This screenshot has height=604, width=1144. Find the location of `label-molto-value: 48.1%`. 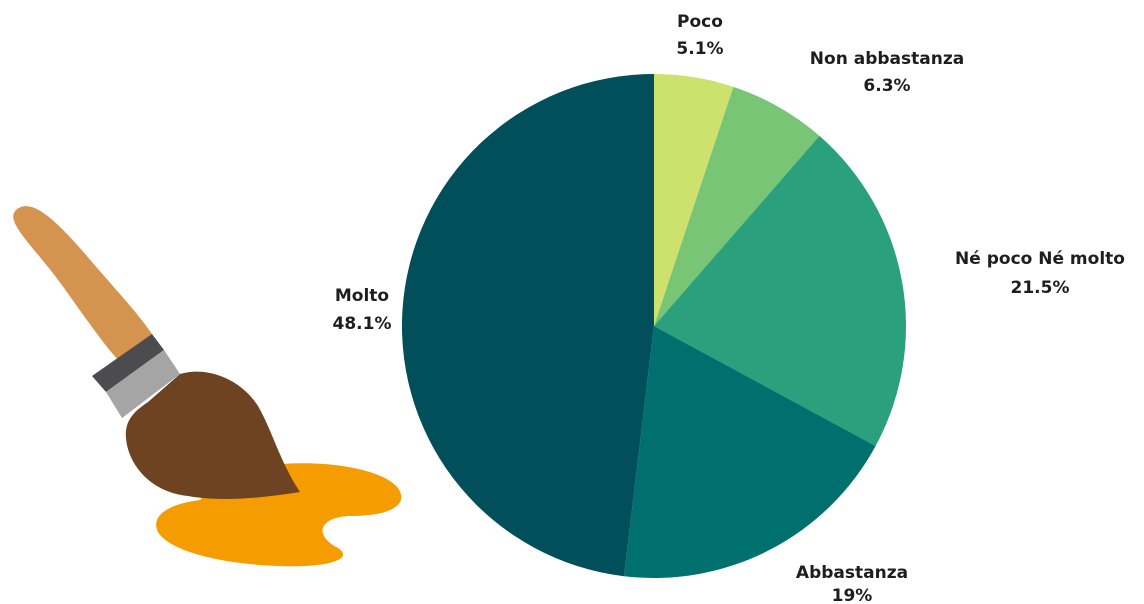

label-molto-value: 48.1% is located at coordinates (362, 324).